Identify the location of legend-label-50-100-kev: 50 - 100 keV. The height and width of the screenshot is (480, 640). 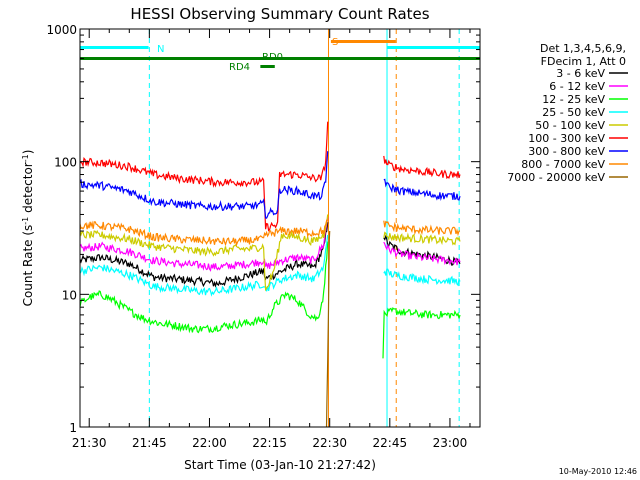
(570, 125).